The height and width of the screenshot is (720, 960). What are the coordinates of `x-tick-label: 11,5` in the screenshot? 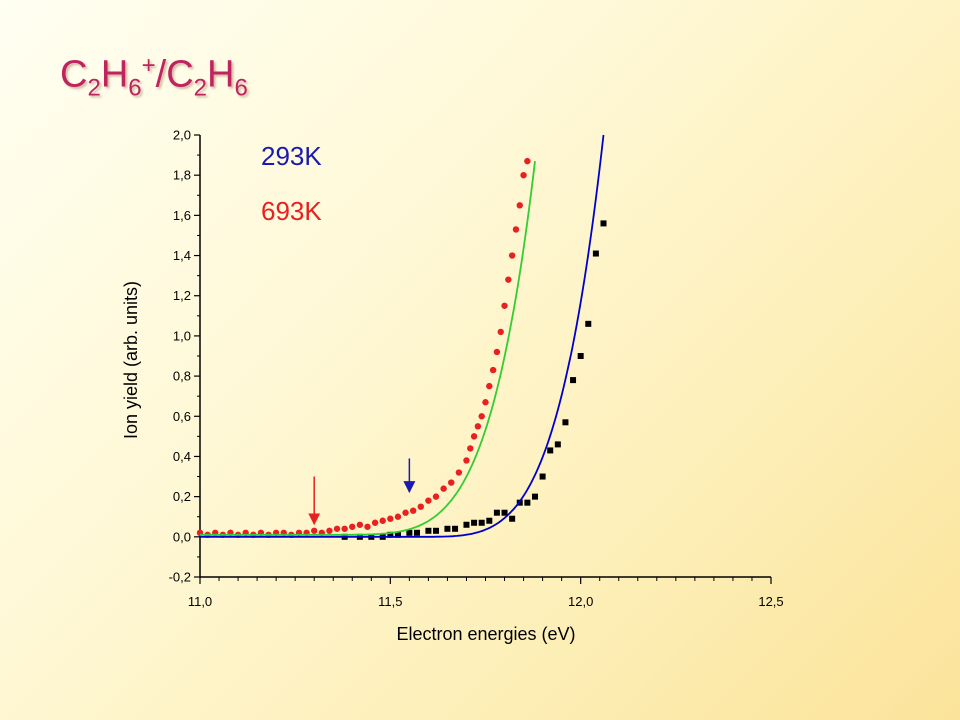 It's located at (390, 601).